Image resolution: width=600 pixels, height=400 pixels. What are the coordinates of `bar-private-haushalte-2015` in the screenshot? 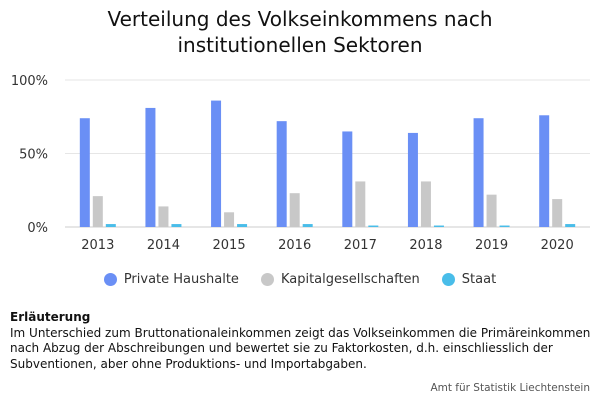 It's located at (216, 163).